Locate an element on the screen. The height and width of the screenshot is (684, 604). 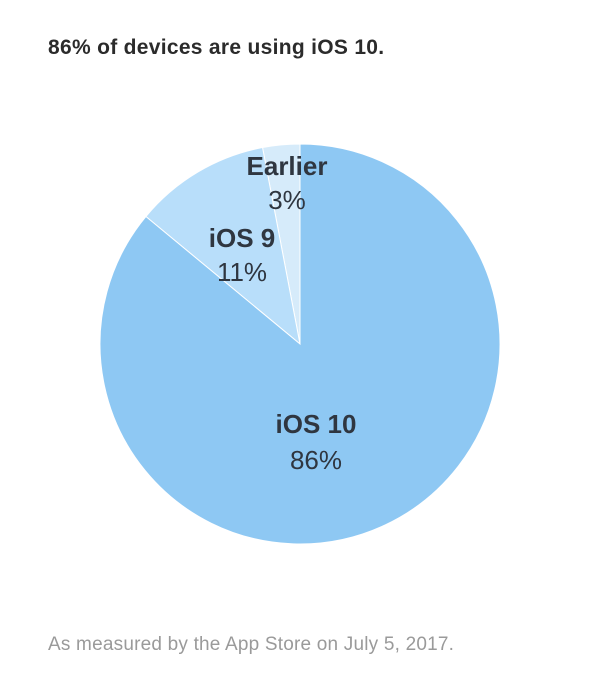
chart-title: 86% of devices are using iOS 10. is located at coordinates (216, 47).